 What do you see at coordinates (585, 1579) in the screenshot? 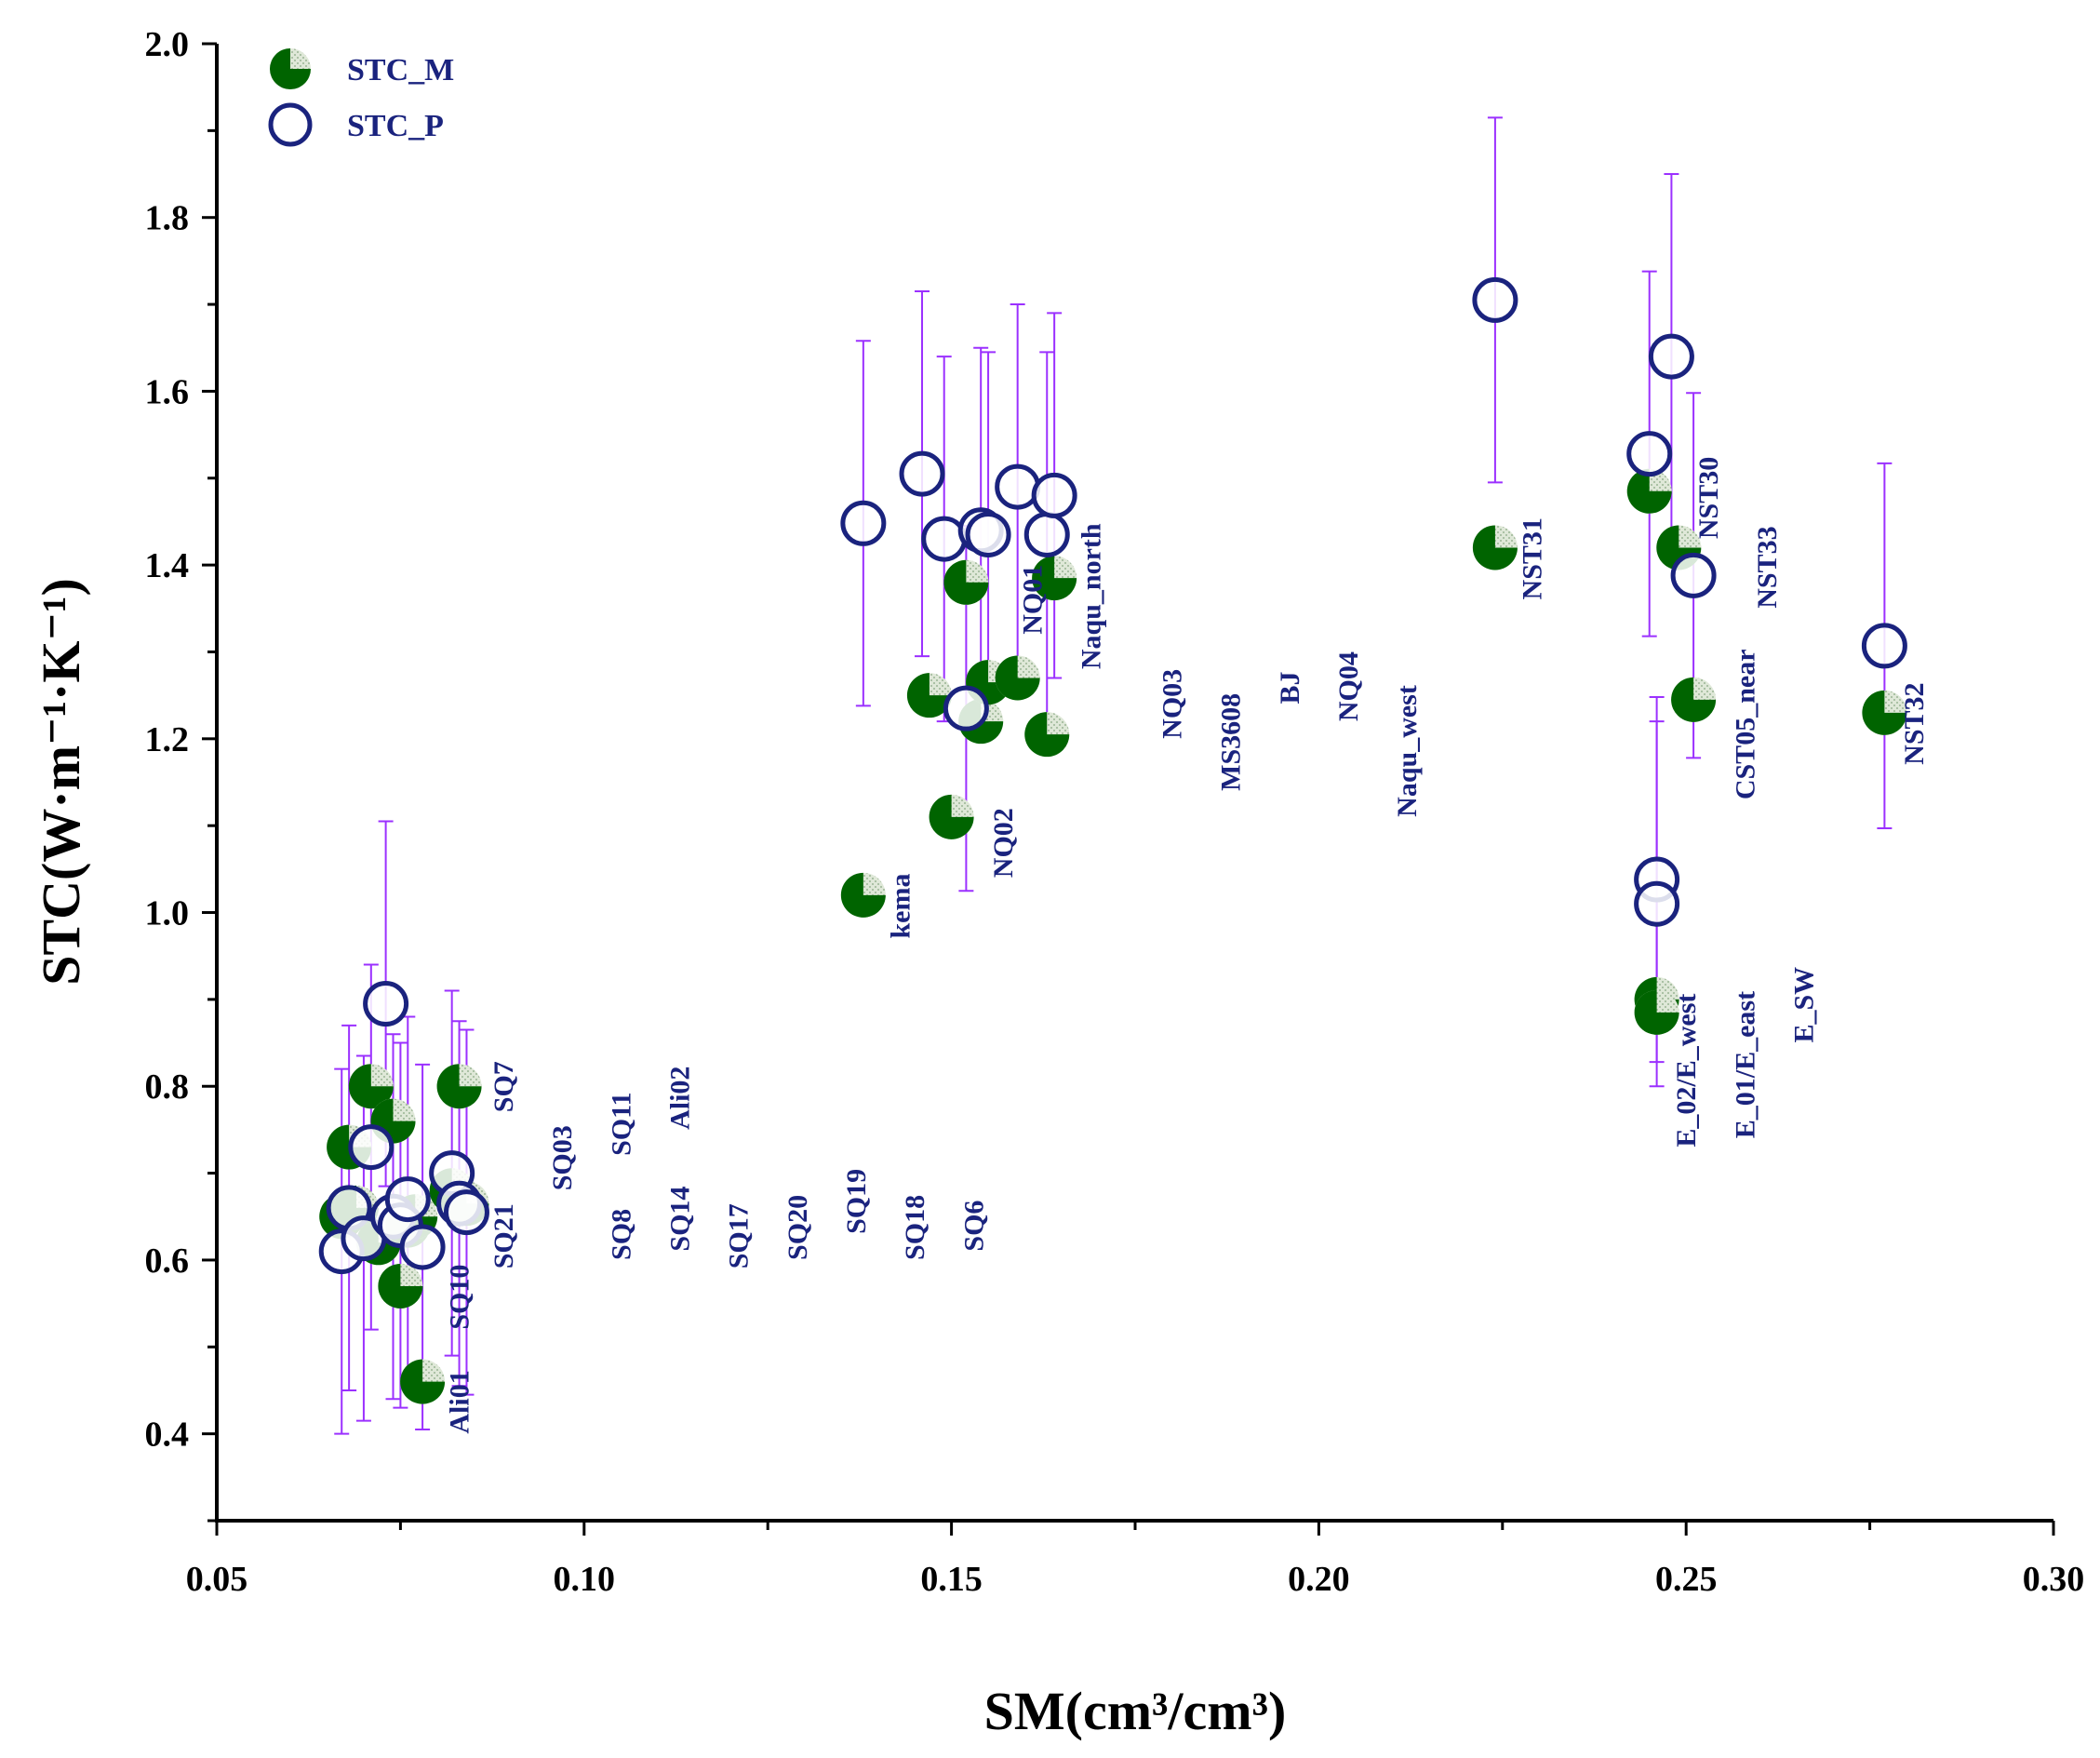
I see `x-tick-label: 0.10` at bounding box center [585, 1579].